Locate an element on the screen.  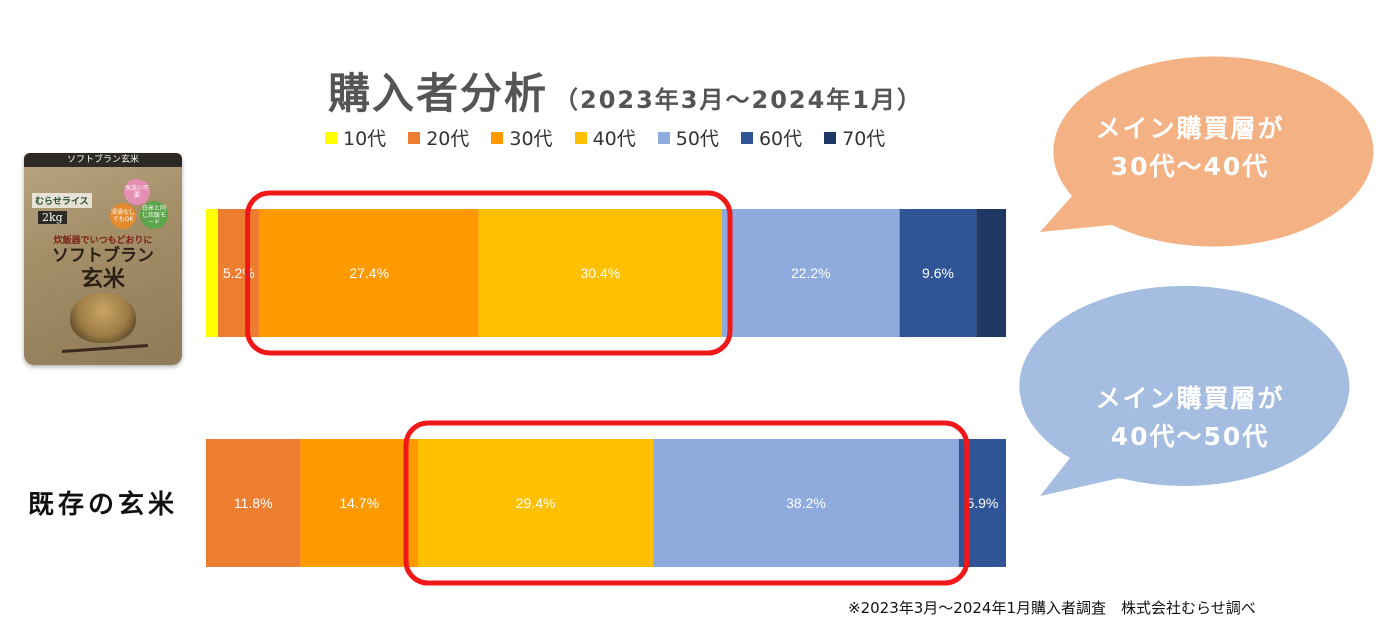
bubble-2-line1: メイン購買層が is located at coordinates (1190, 398).